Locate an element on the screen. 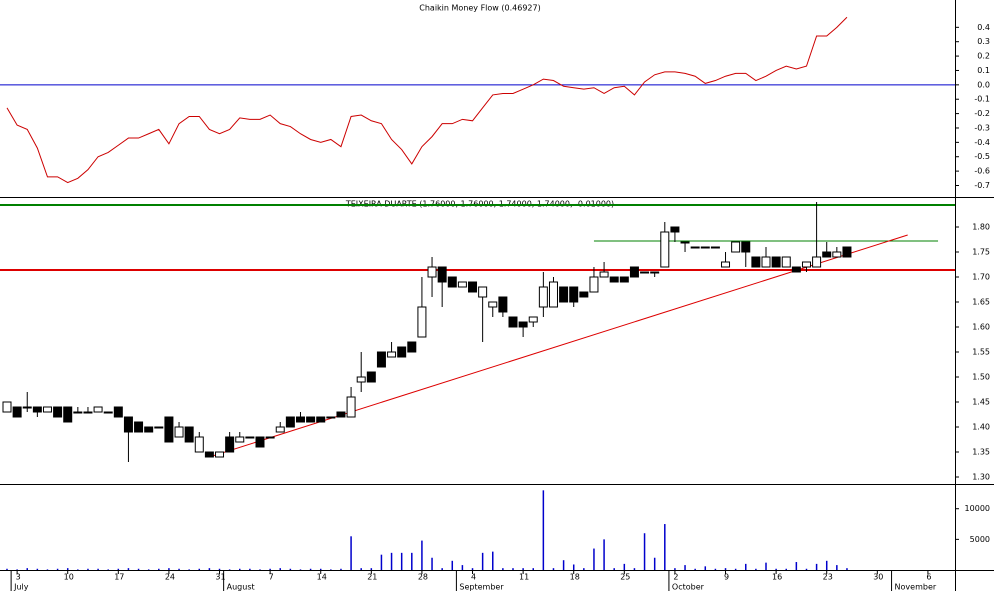 The height and width of the screenshot is (591, 994). month-label: October is located at coordinates (688, 587).